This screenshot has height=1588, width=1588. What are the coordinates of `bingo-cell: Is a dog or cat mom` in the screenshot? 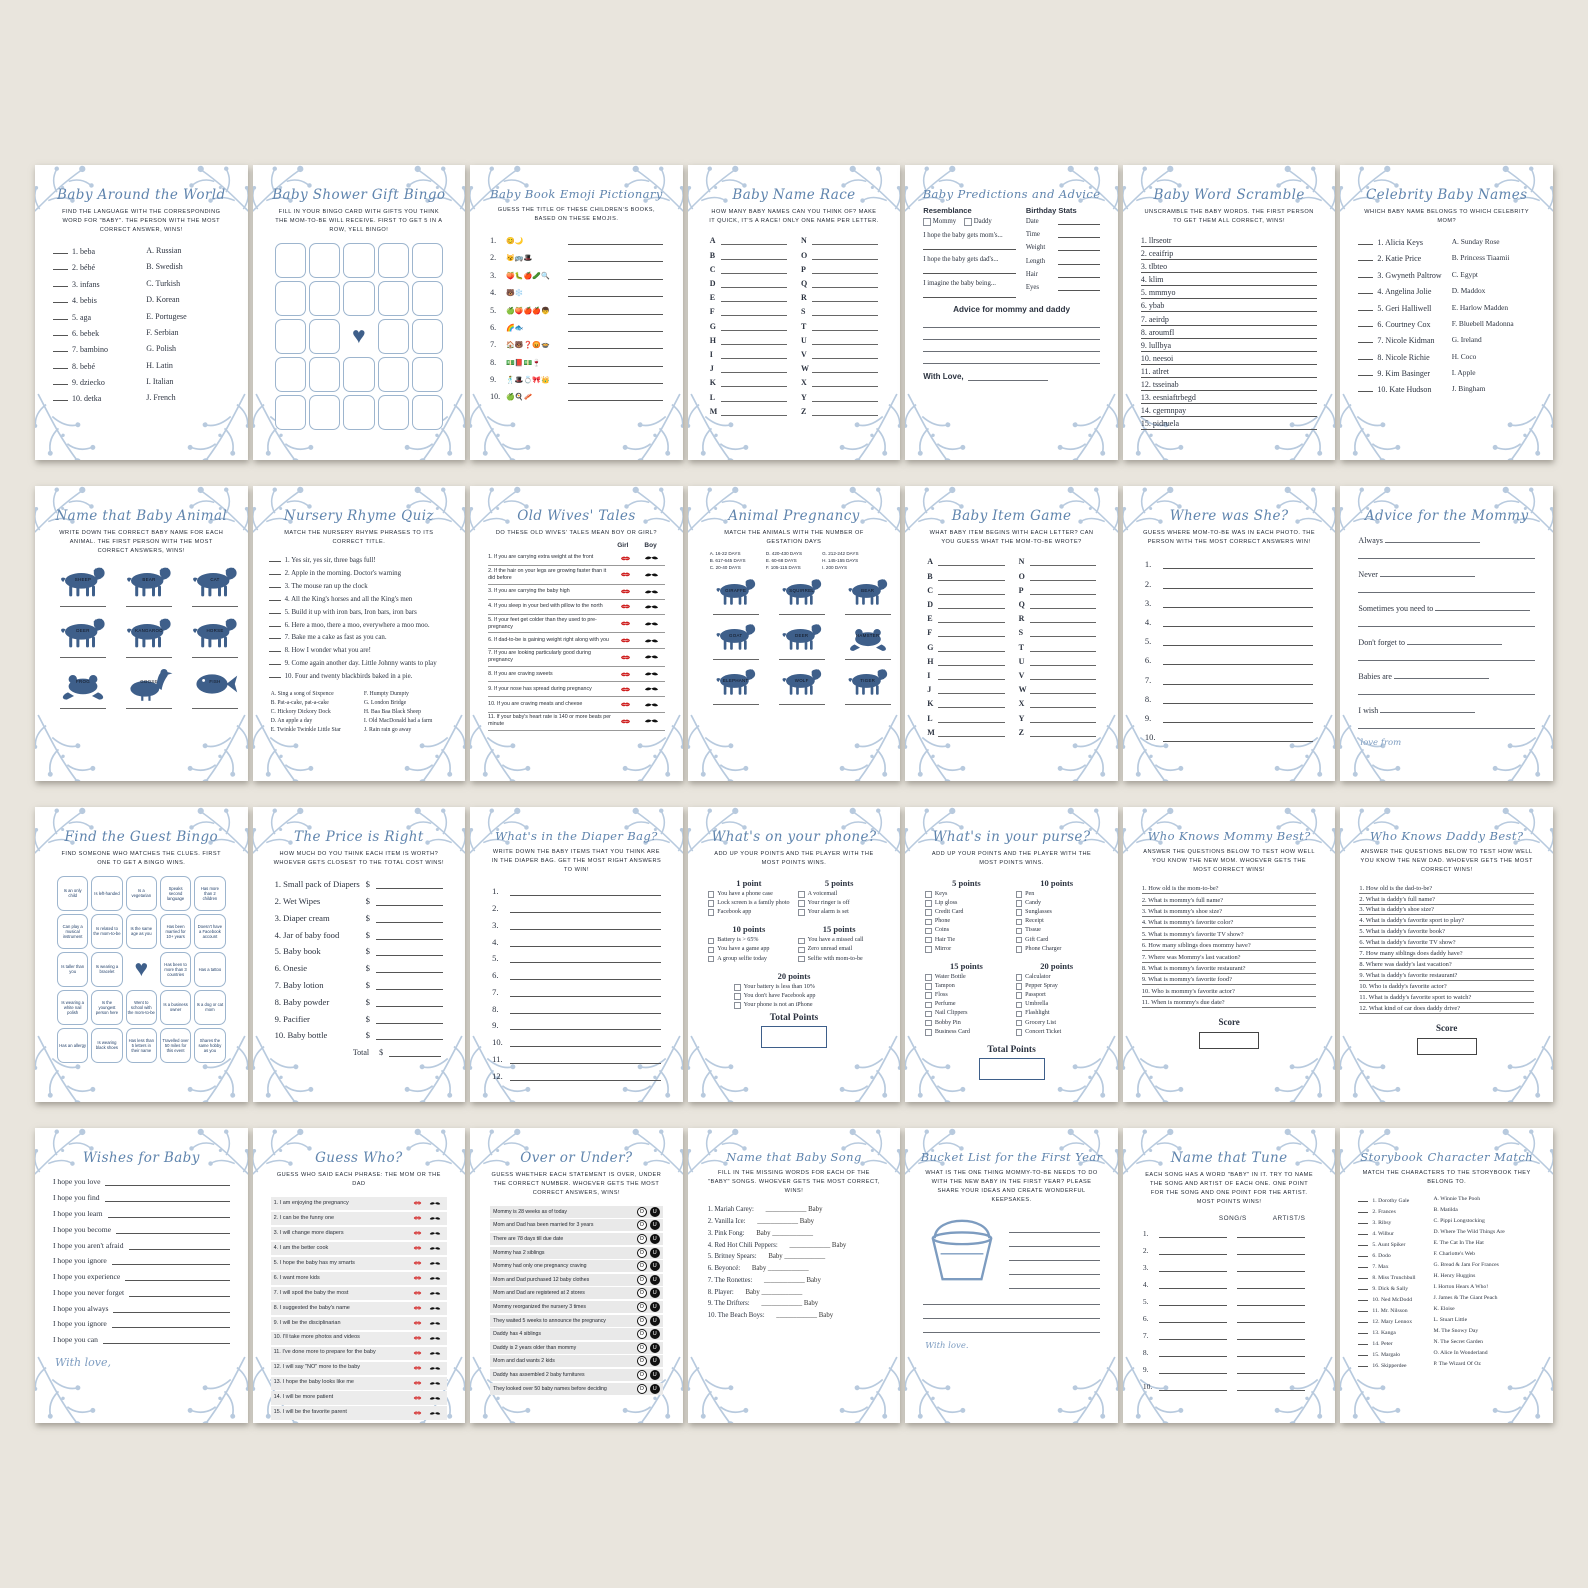 It's located at (210, 1007).